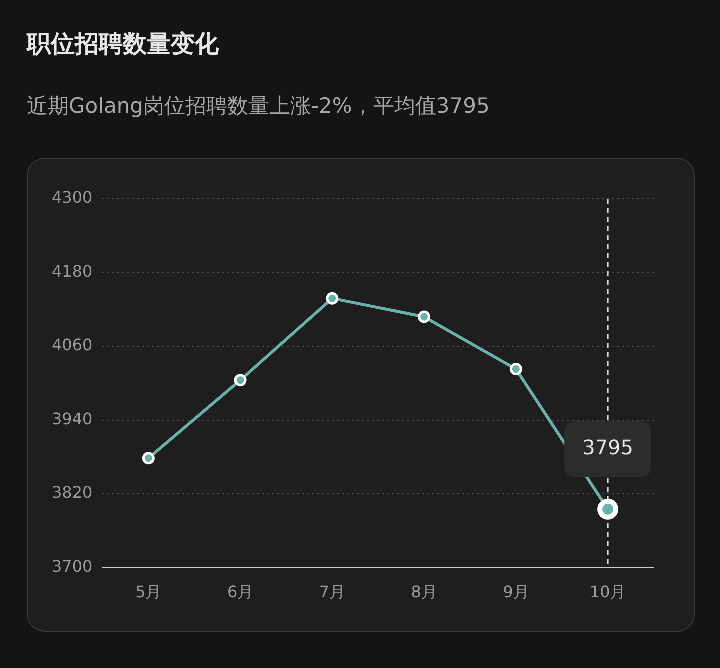  Describe the element at coordinates (123, 44) in the screenshot. I see `chart-title: 职位招聘数量变化` at that location.